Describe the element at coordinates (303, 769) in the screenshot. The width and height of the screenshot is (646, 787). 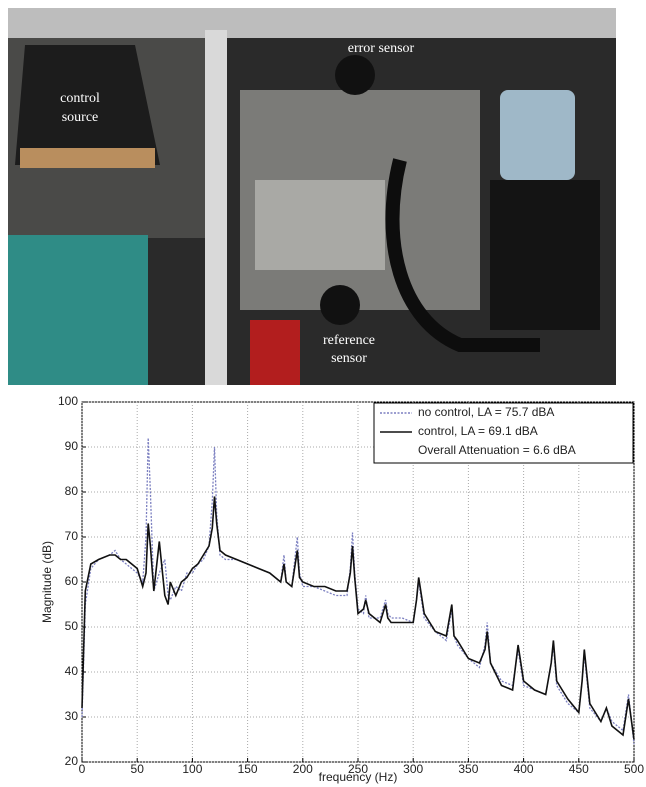
I see `x-tick-label: 200` at that location.